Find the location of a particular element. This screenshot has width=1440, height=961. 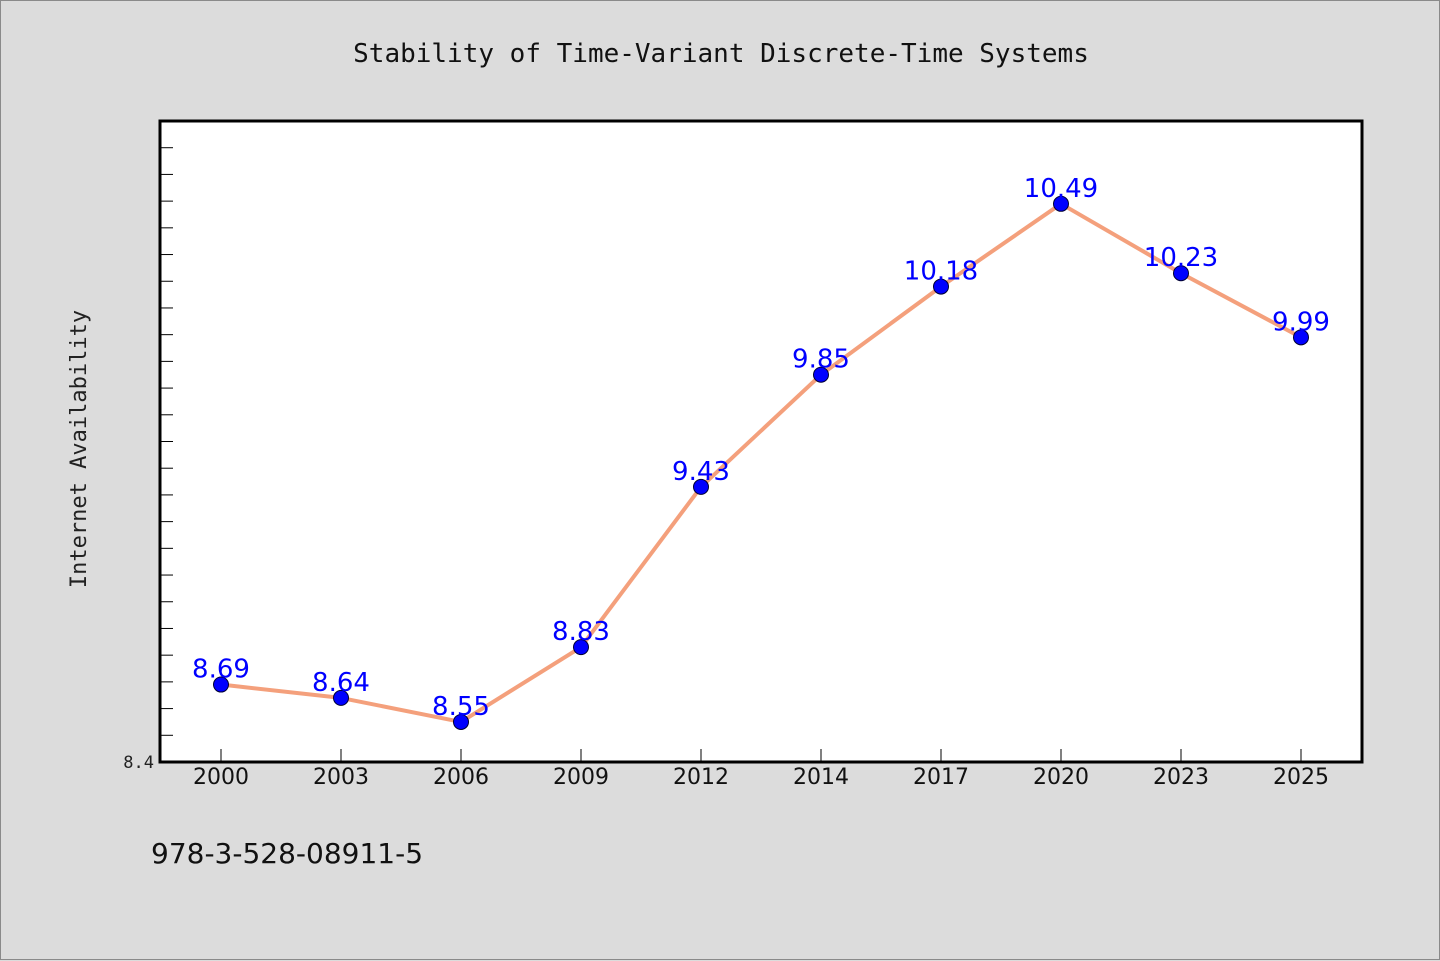

x-axis-tick-labels: 2000 2003 2006 2009 2012 2014 2017 2020 2023 2025 is located at coordinates (761, 777).